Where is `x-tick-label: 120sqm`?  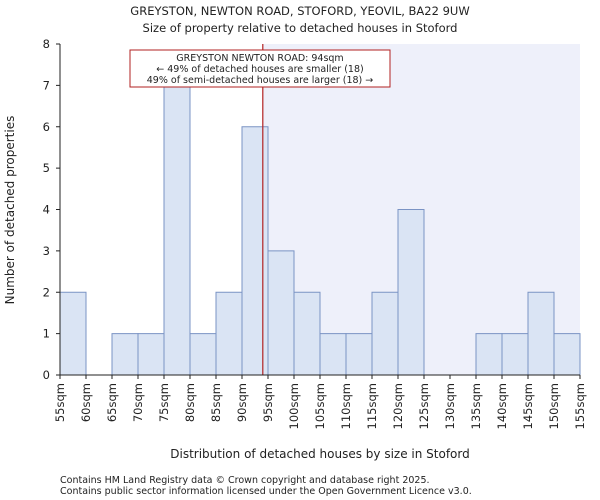 x-tick-label: 120sqm is located at coordinates (398, 406).